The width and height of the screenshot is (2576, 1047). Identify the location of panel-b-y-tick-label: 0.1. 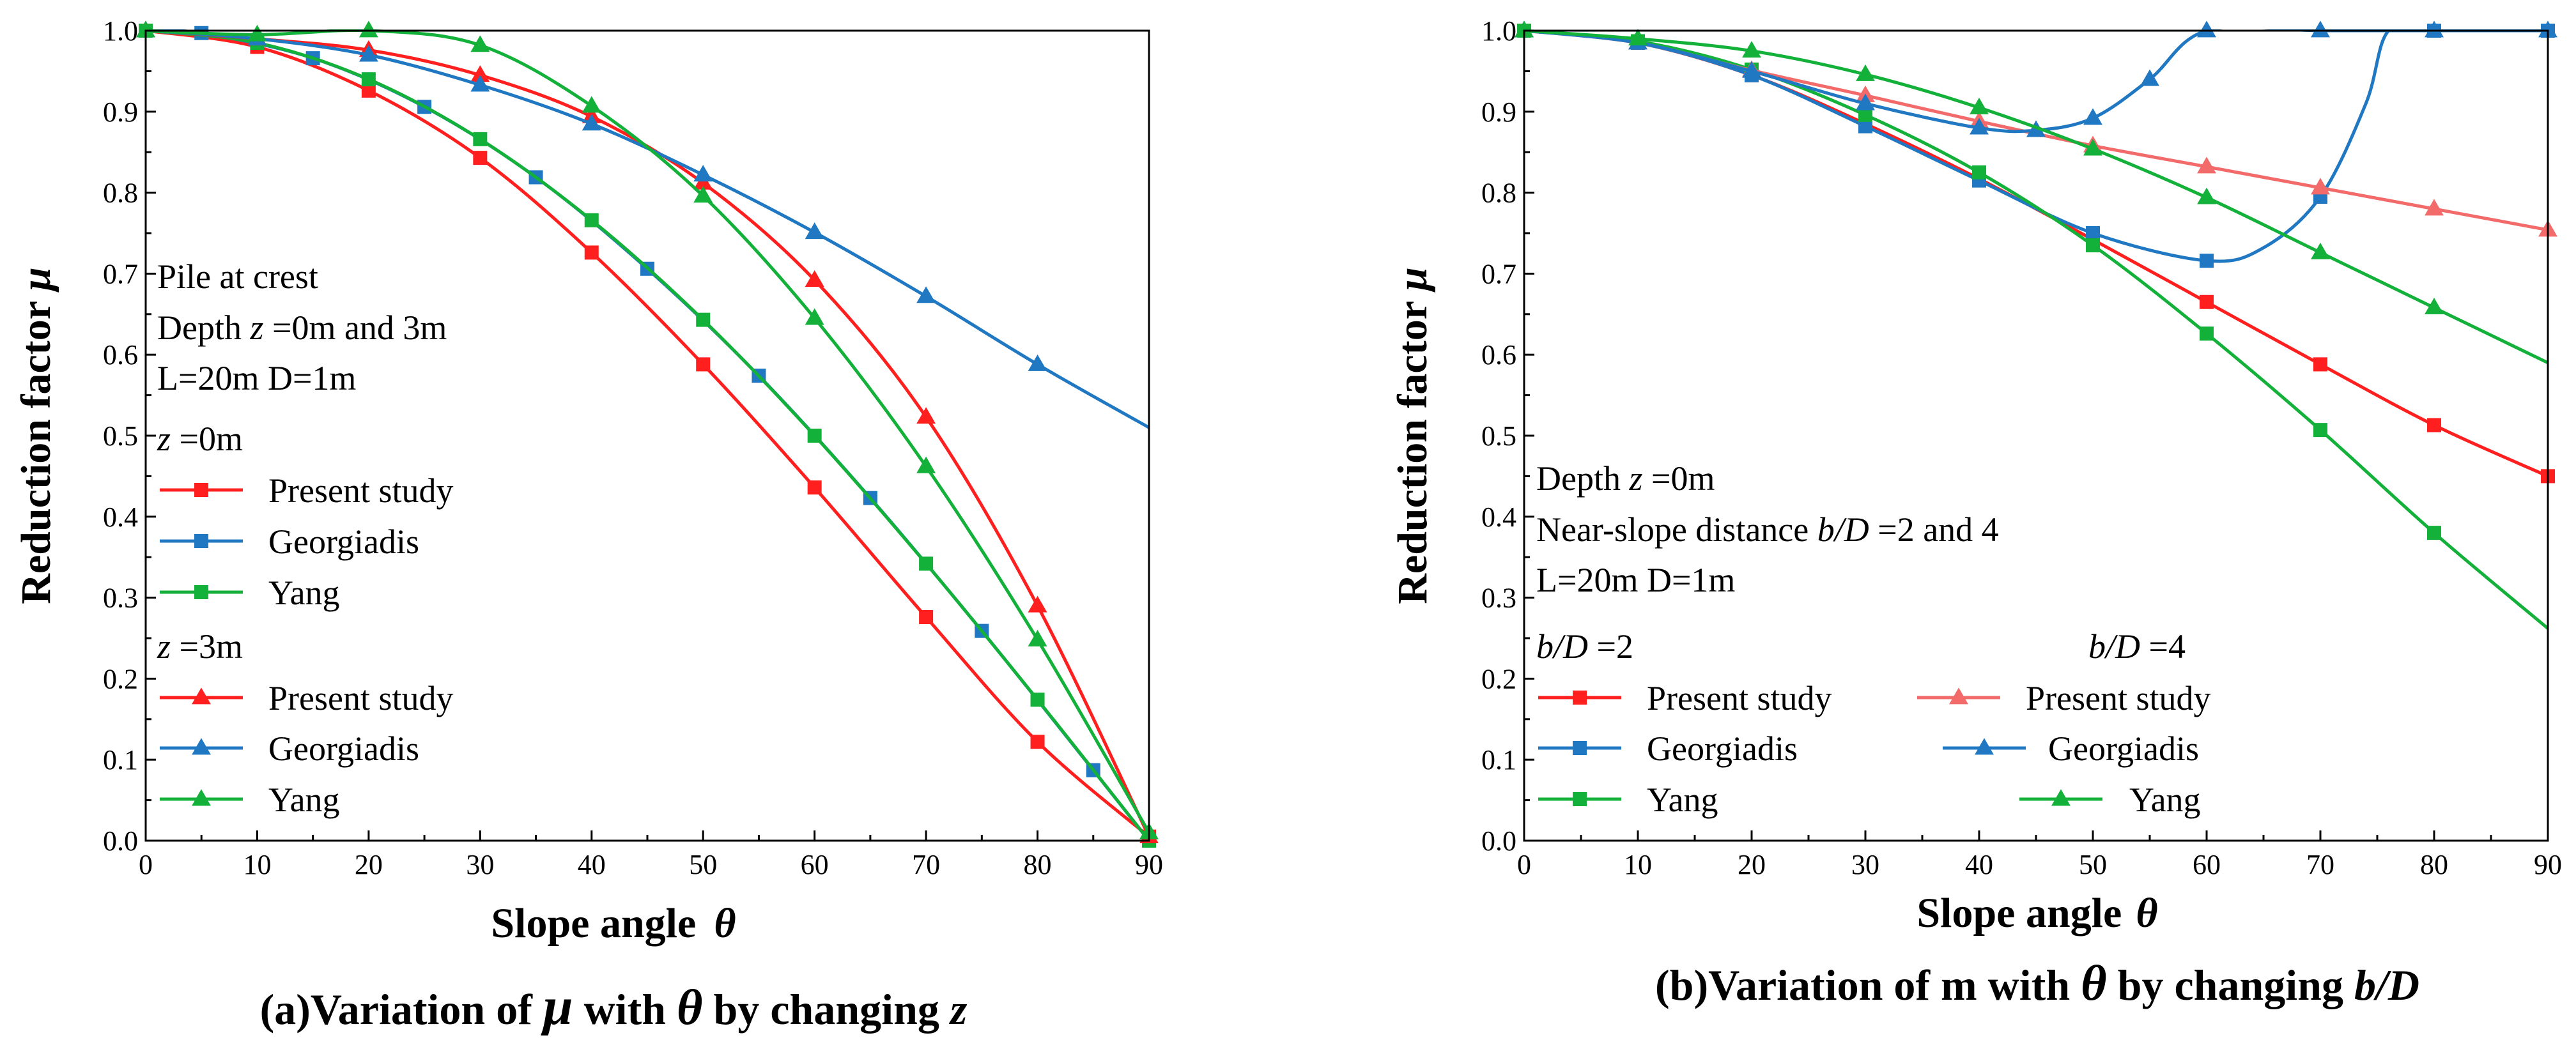
(1498, 760).